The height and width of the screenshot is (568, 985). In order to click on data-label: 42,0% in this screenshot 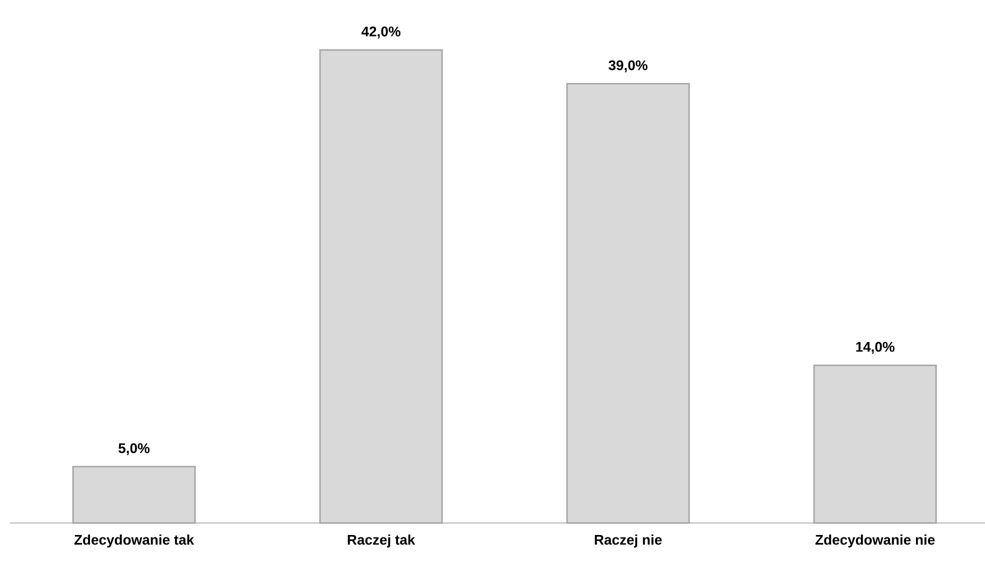, I will do `click(380, 32)`.